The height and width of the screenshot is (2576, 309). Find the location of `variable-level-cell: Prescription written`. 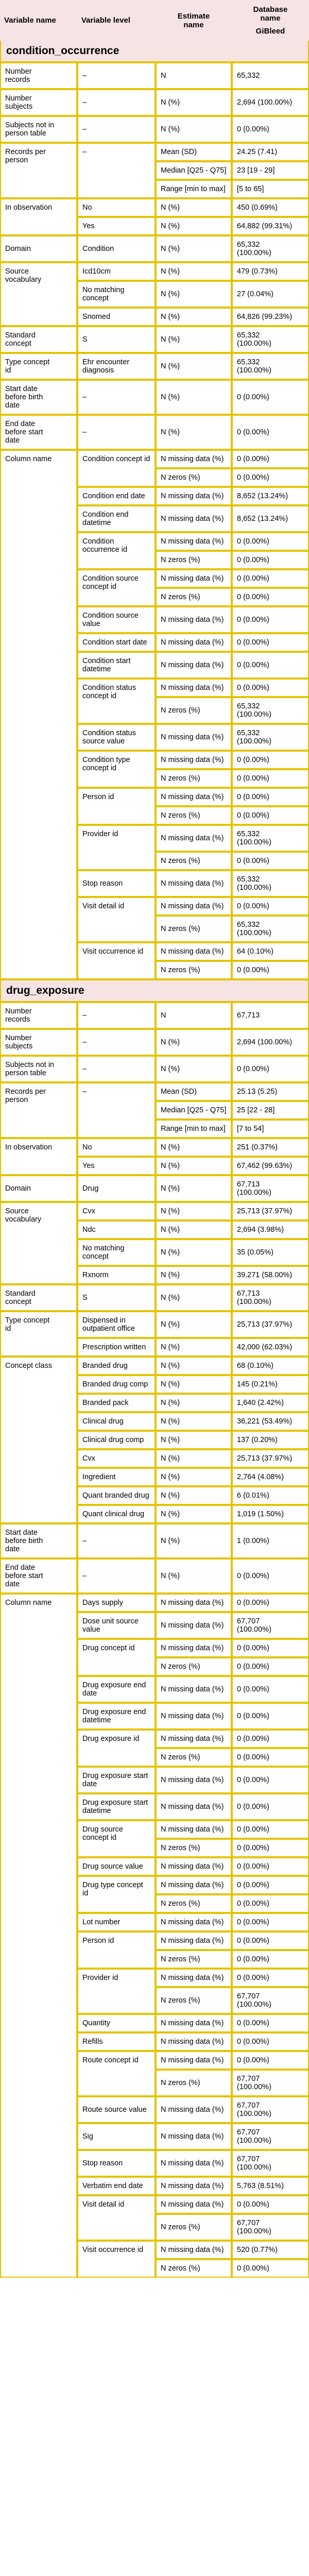

variable-level-cell: Prescription written is located at coordinates (116, 1347).